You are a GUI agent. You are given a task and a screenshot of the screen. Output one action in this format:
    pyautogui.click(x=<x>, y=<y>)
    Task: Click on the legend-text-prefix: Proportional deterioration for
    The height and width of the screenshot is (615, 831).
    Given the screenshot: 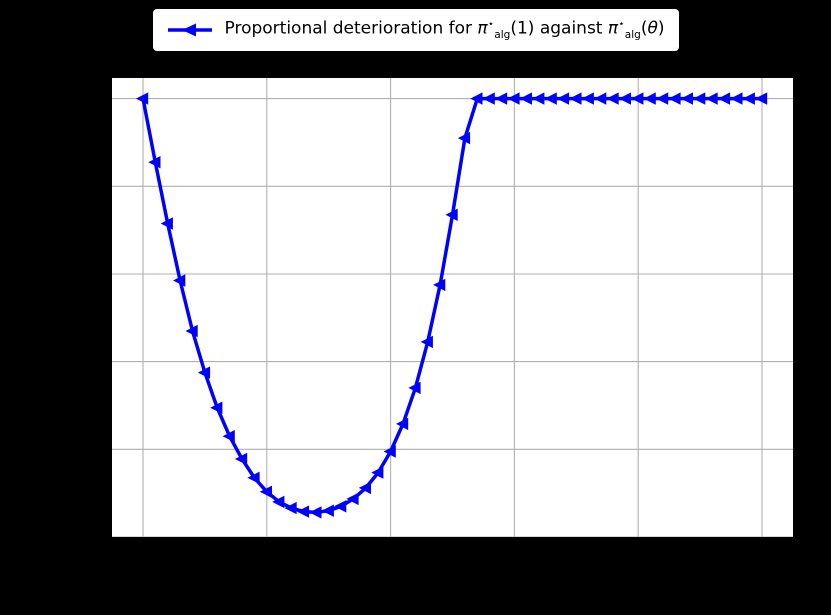 What is the action you would take?
    pyautogui.click(x=351, y=28)
    